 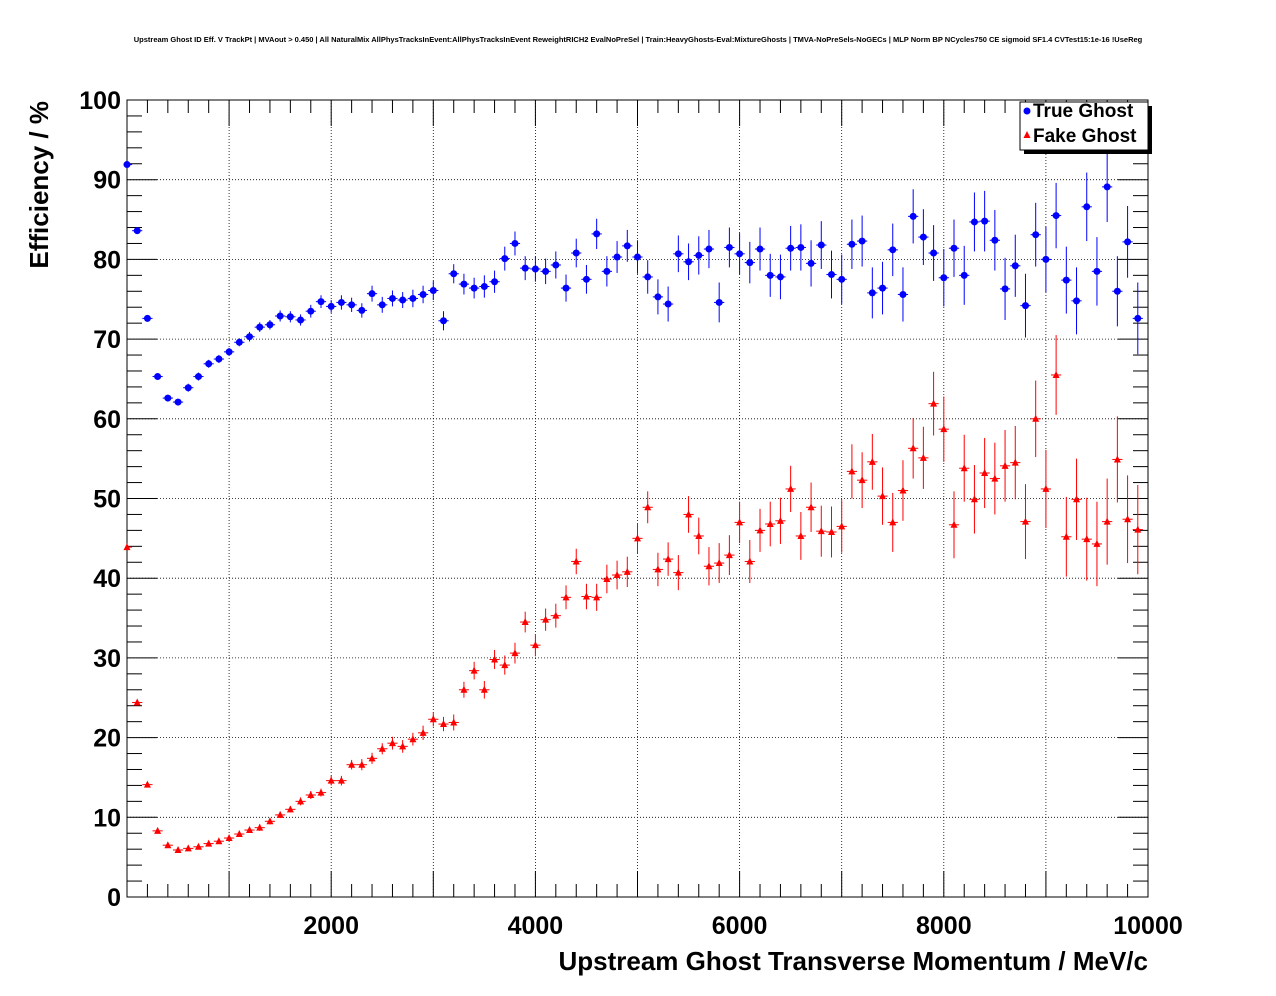 What do you see at coordinates (1085, 127) in the screenshot?
I see `legend: True Ghost Fake Ghost` at bounding box center [1085, 127].